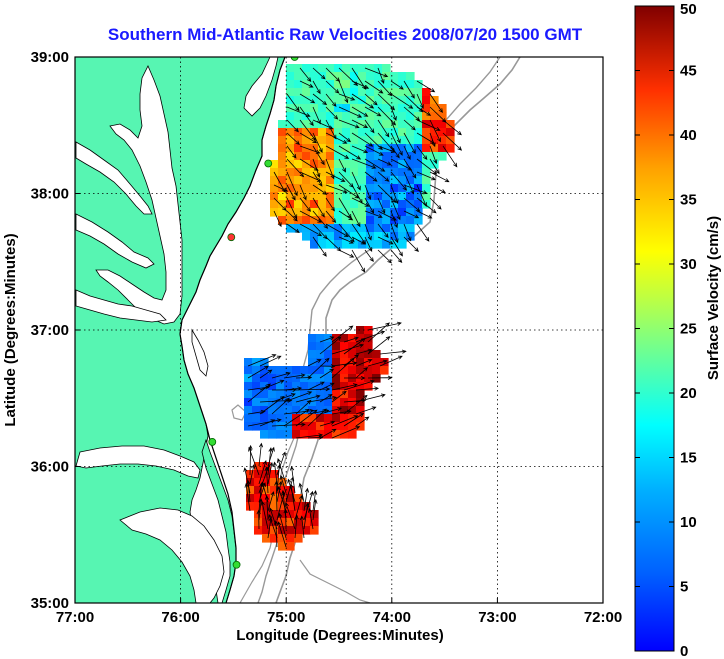 The height and width of the screenshot is (659, 724). Describe the element at coordinates (50, 194) in the screenshot. I see `y-tick-label: 38:00` at that location.